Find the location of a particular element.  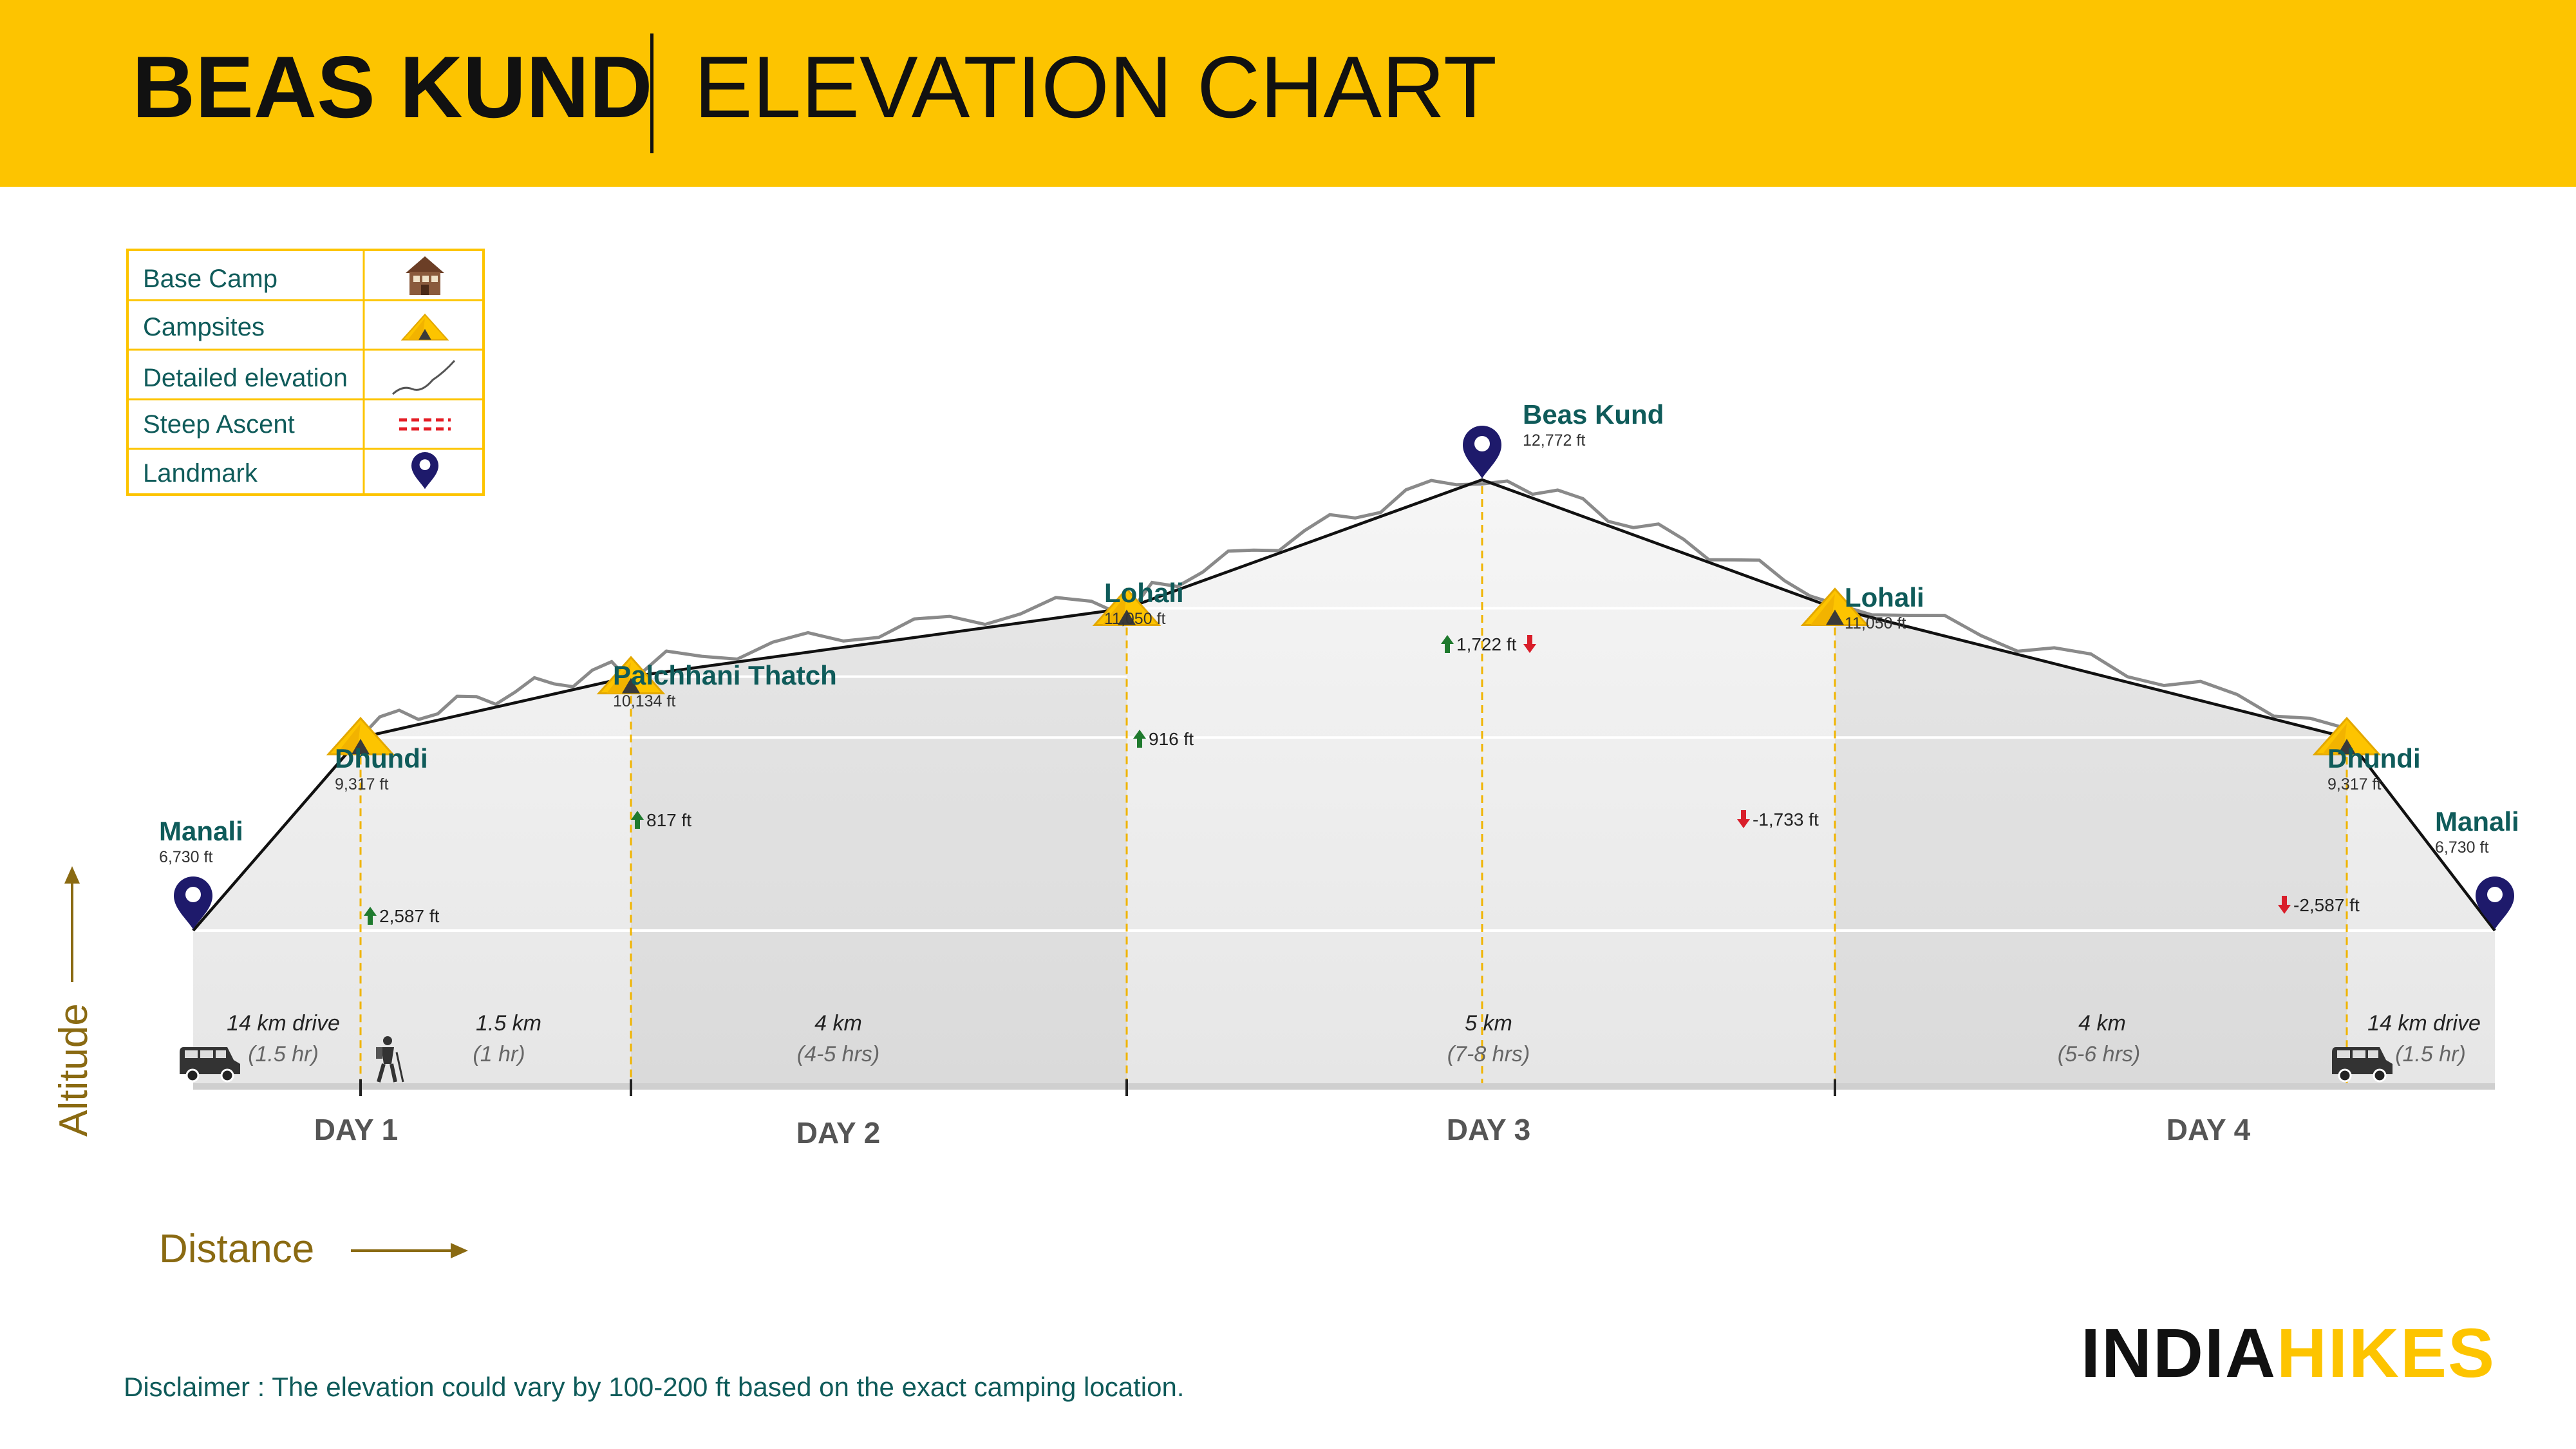

day-label: DAY 1 is located at coordinates (356, 1129).